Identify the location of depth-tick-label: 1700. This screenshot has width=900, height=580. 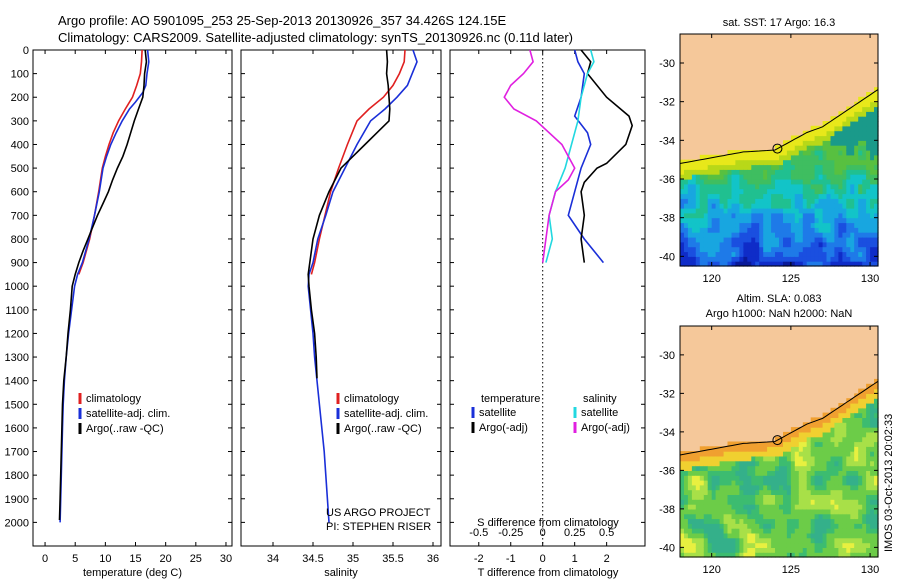
(17, 453).